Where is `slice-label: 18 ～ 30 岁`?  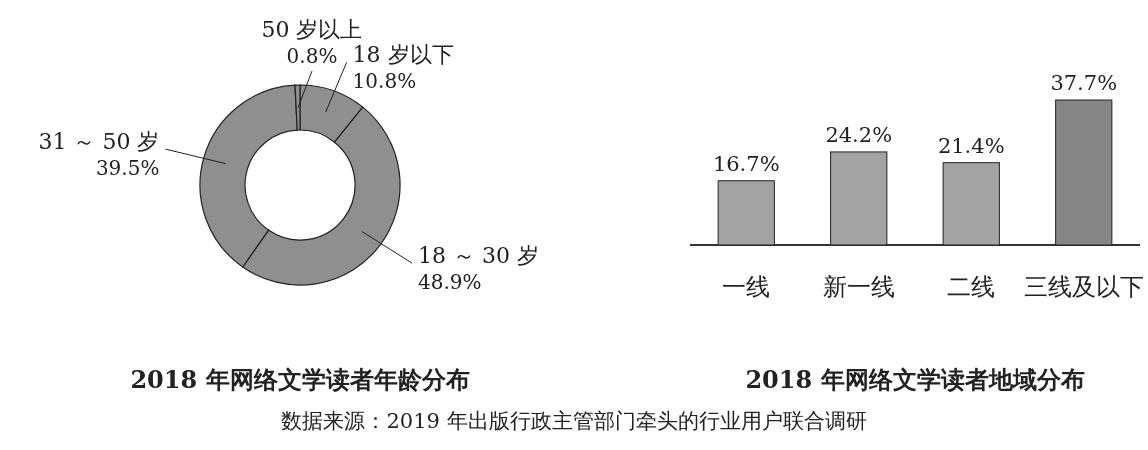 slice-label: 18 ～ 30 岁 is located at coordinates (478, 256).